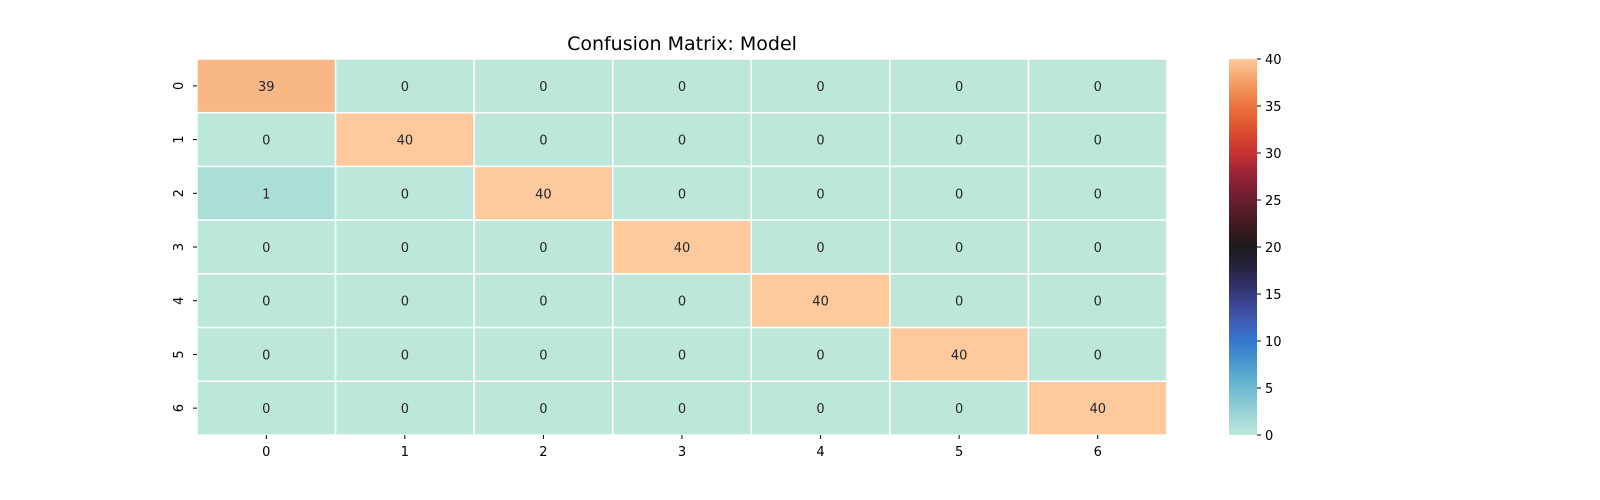 This screenshot has width=1600, height=500. What do you see at coordinates (820, 452) in the screenshot?
I see `x-tick-label: 4` at bounding box center [820, 452].